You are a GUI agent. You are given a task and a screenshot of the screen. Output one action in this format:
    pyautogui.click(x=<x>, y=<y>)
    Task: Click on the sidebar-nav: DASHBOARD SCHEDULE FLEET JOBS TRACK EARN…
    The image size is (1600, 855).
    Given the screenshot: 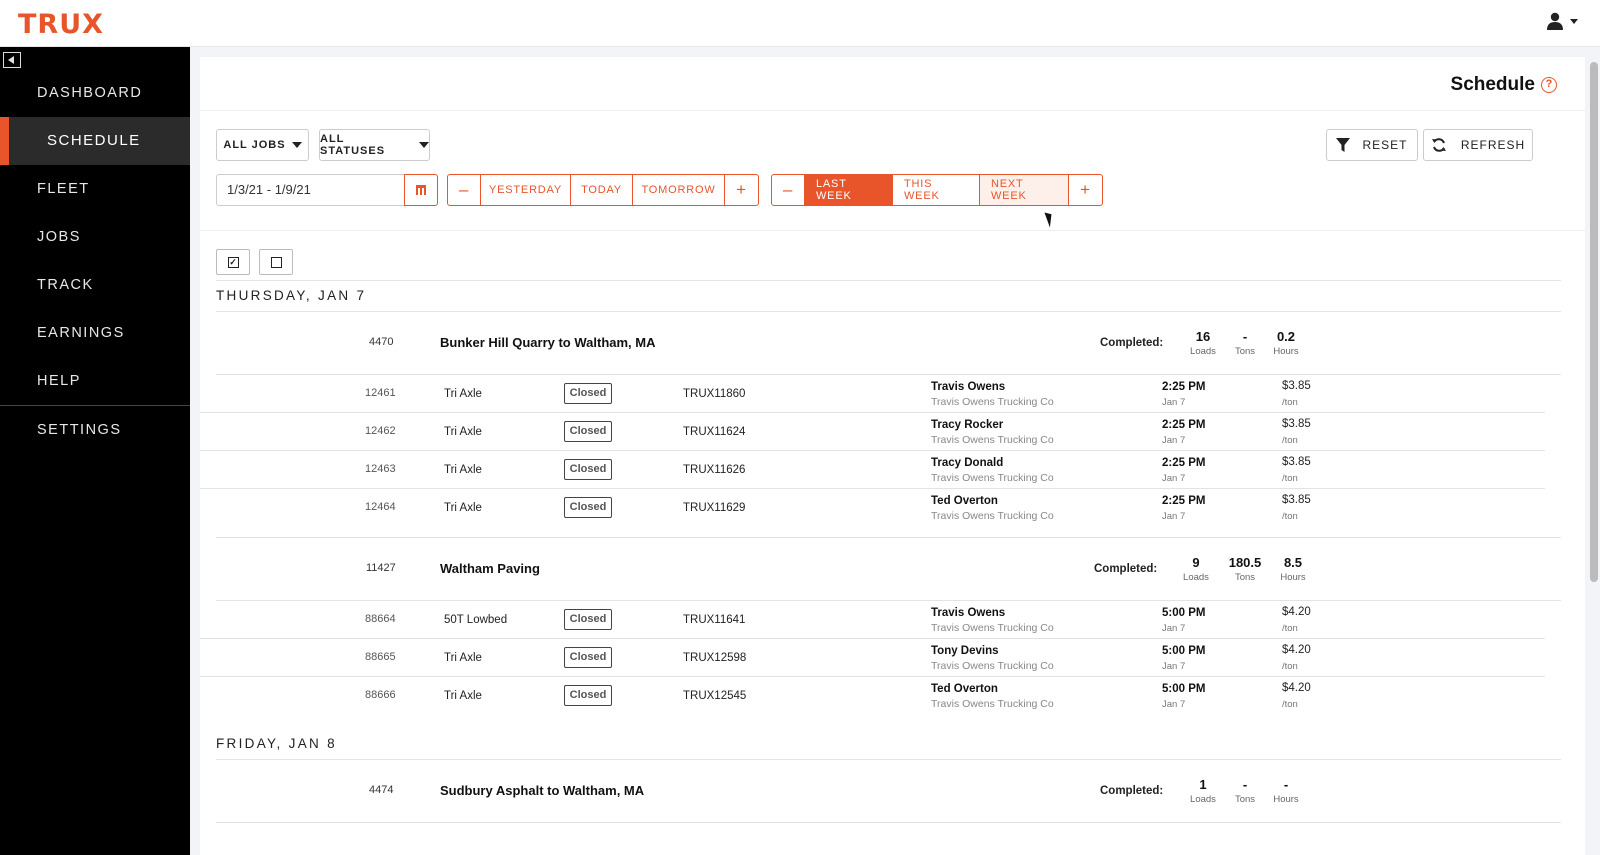 What is the action you would take?
    pyautogui.click(x=95, y=261)
    